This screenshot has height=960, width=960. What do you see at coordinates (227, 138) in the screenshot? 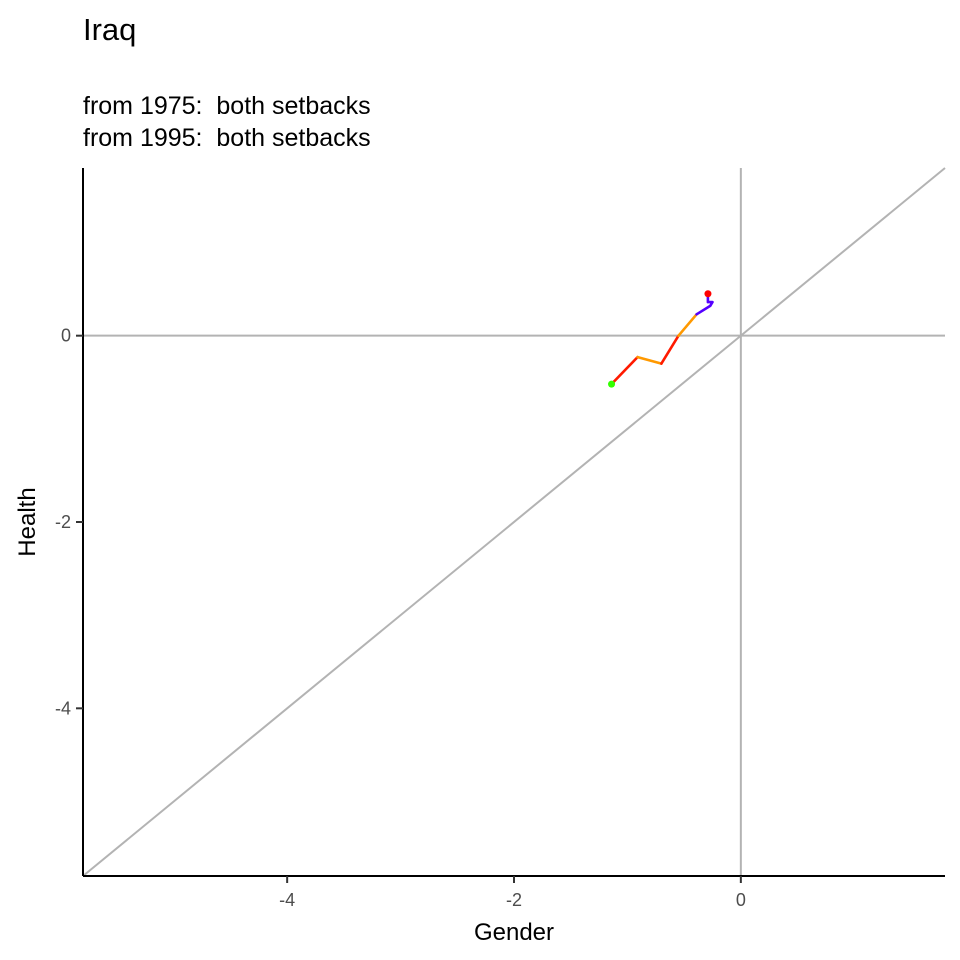
I see `chart-subtitle-line-2: from 1995: both setbacks` at bounding box center [227, 138].